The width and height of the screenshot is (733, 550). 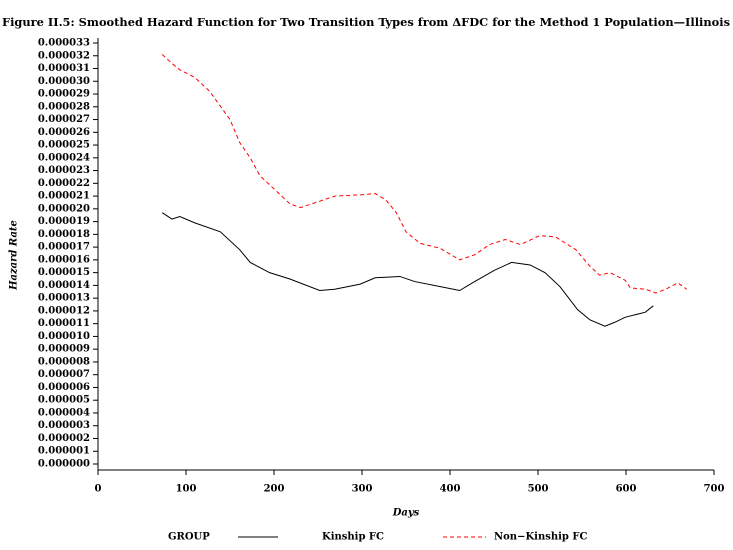 What do you see at coordinates (64, 234) in the screenshot?
I see `y-tick-label: 0.000018` at bounding box center [64, 234].